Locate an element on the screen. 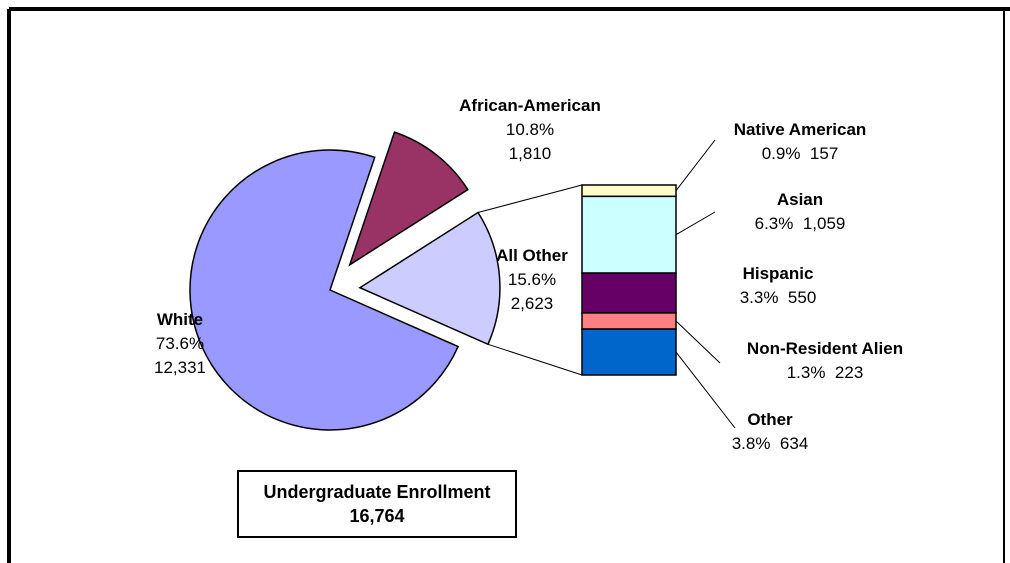 This screenshot has width=1010, height=563. segment-name: Other is located at coordinates (770, 419).